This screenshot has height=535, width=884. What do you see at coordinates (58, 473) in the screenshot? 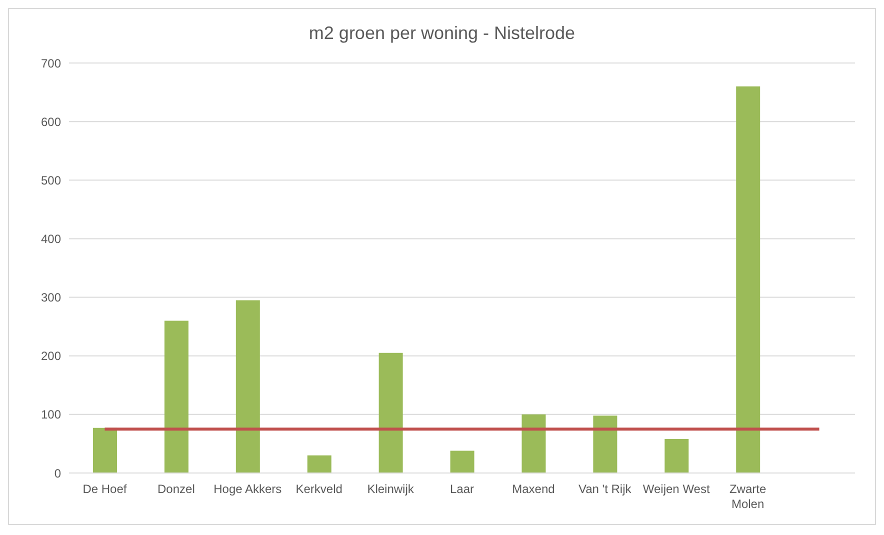
I see `y-tick-label: 0` at bounding box center [58, 473].